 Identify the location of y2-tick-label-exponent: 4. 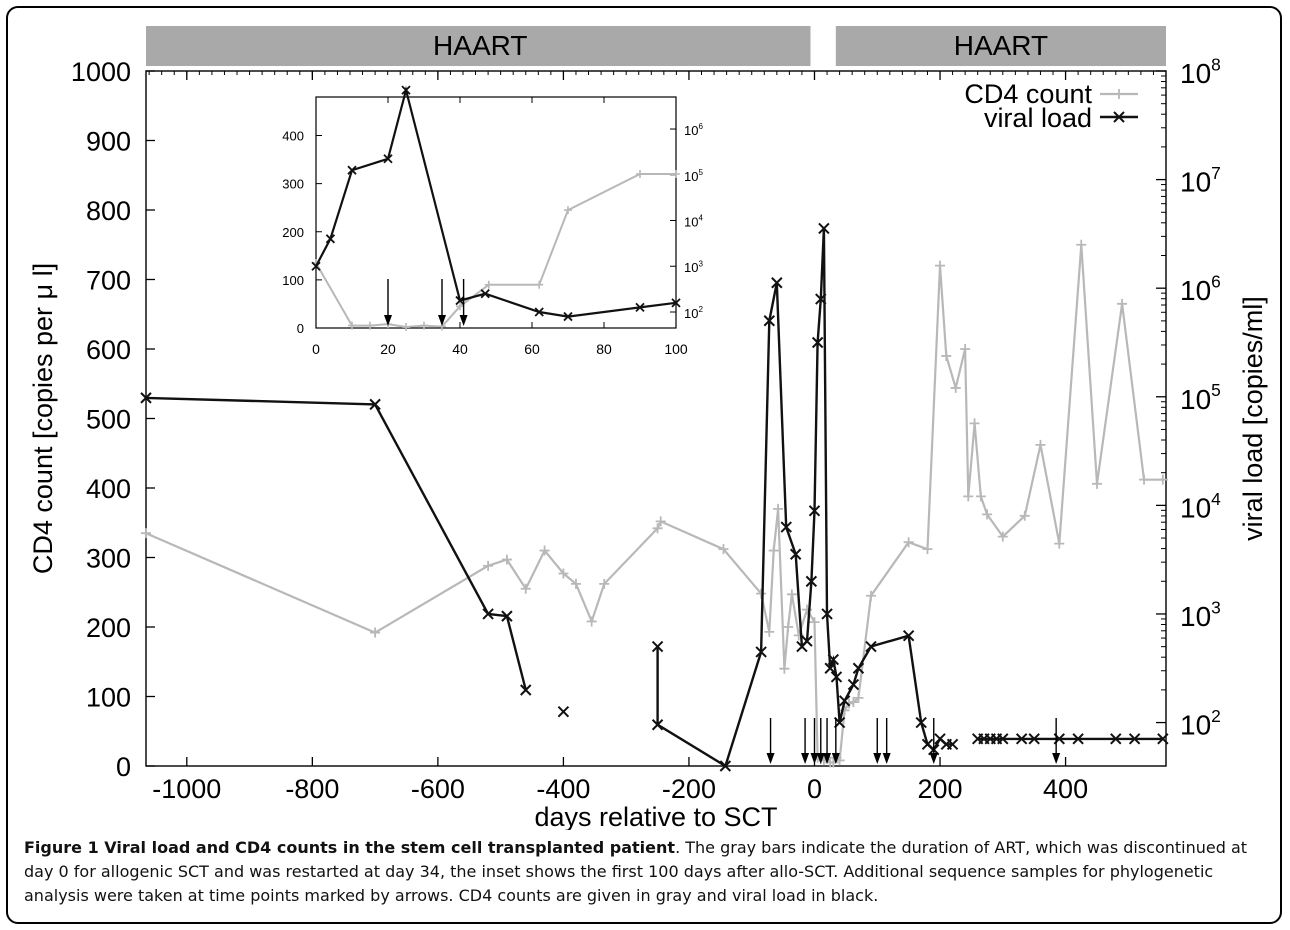
(1216, 499).